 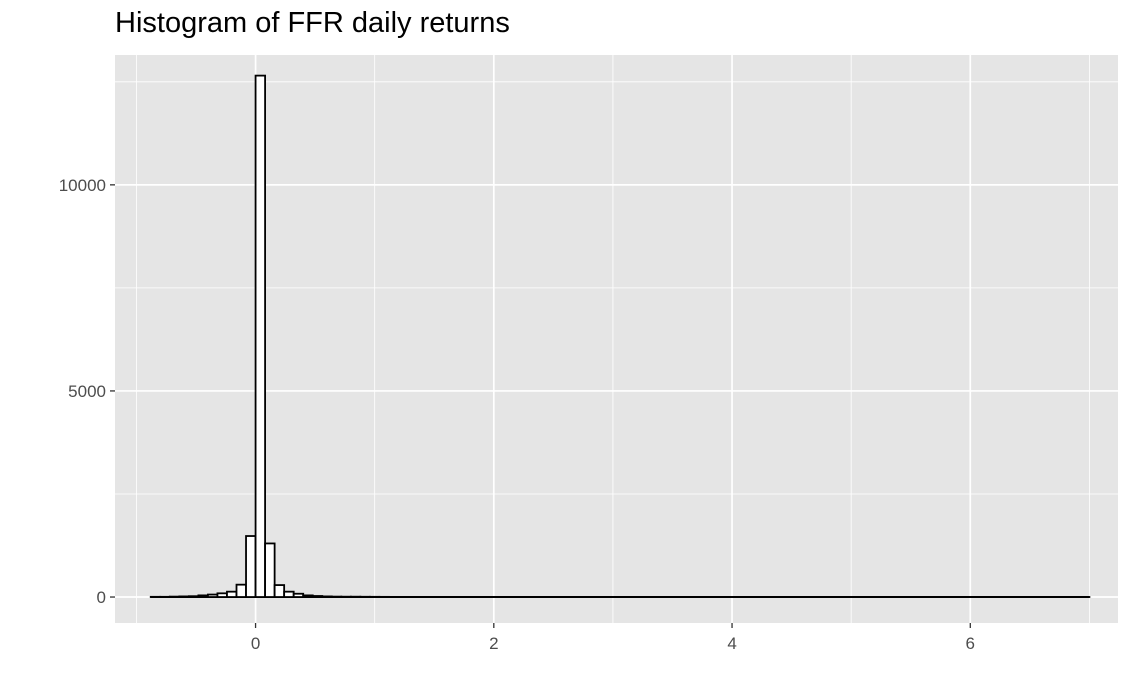 What do you see at coordinates (82, 185) in the screenshot?
I see `y-tick-label: 10000` at bounding box center [82, 185].